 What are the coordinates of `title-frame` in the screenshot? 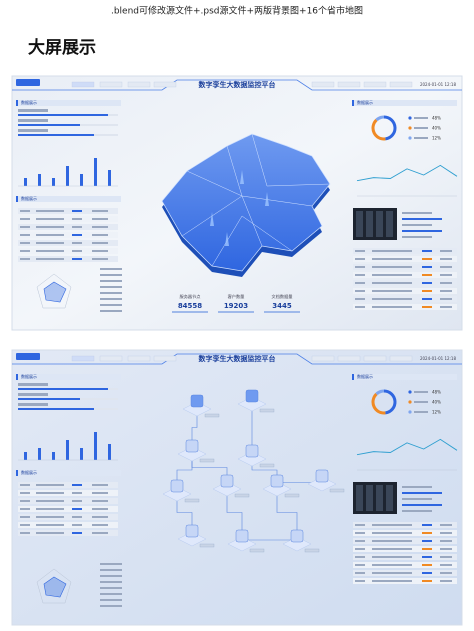 It's located at (237, 359).